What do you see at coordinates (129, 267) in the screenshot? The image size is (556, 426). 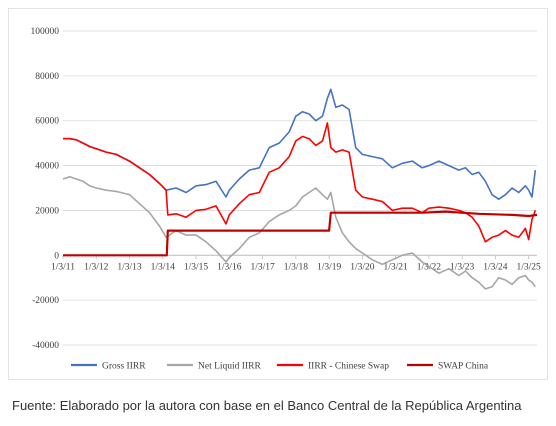 I see `x-tick-label: 1/3/13` at bounding box center [129, 267].